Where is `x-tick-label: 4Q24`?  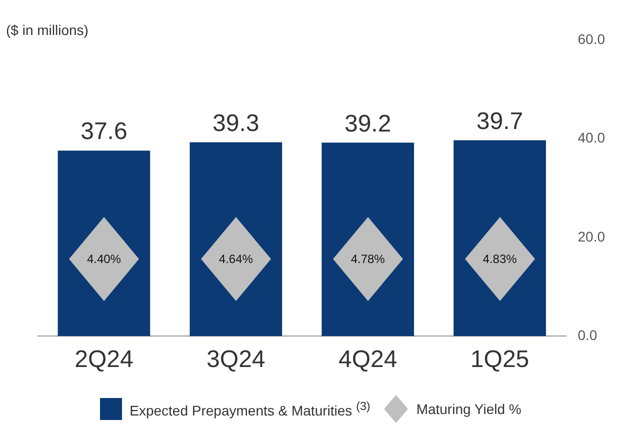 x-tick-label: 4Q24 is located at coordinates (368, 360).